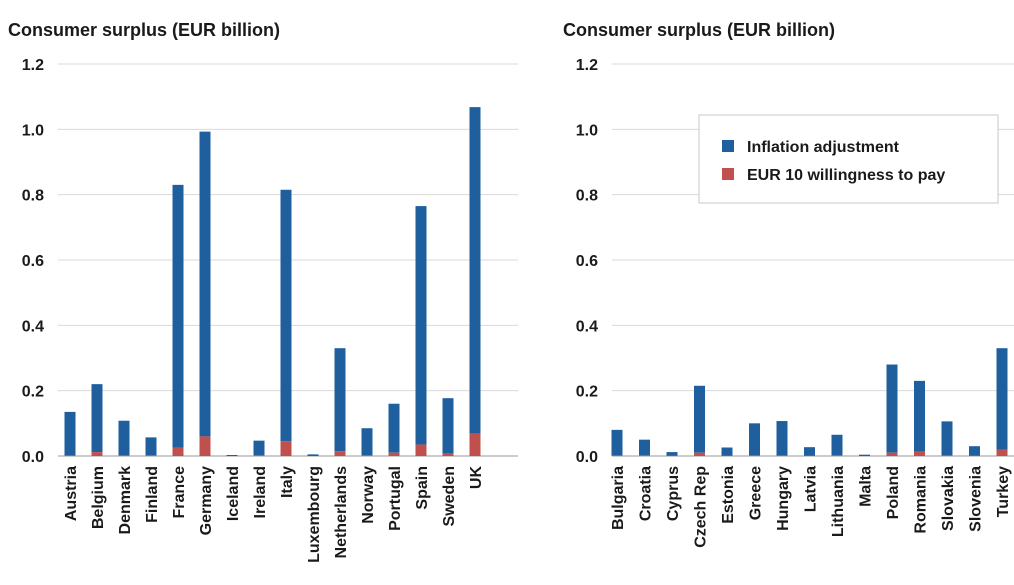 The height and width of the screenshot is (585, 1014). Describe the element at coordinates (341, 512) in the screenshot. I see `x-tick-label: Netherlands` at that location.